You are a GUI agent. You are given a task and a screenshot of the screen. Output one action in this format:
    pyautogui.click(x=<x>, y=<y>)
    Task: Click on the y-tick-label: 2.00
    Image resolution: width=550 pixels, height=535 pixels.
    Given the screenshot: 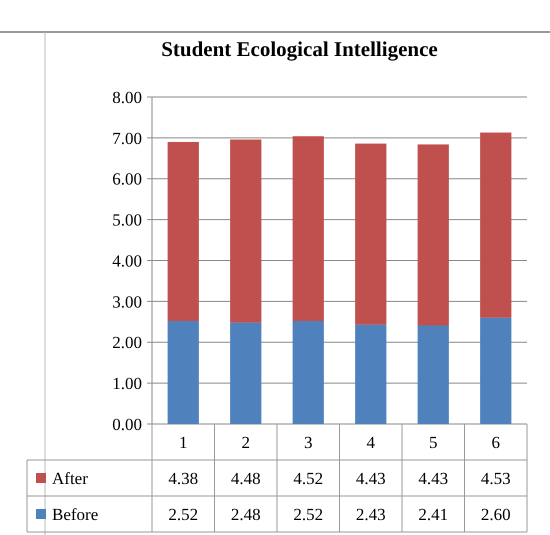 What is the action you would take?
    pyautogui.click(x=127, y=342)
    